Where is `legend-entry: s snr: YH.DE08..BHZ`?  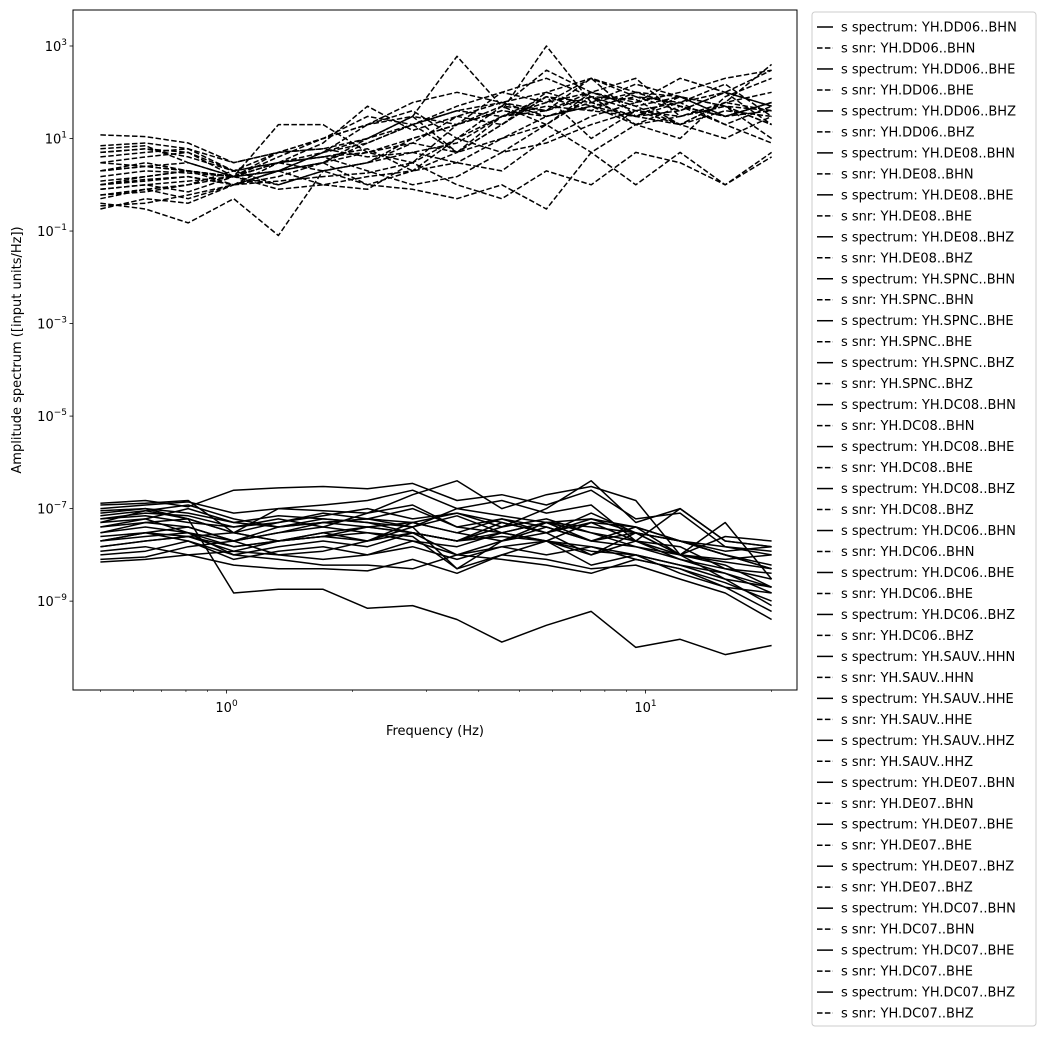 legend-entry: s snr: YH.DE08..BHZ is located at coordinates (895, 258).